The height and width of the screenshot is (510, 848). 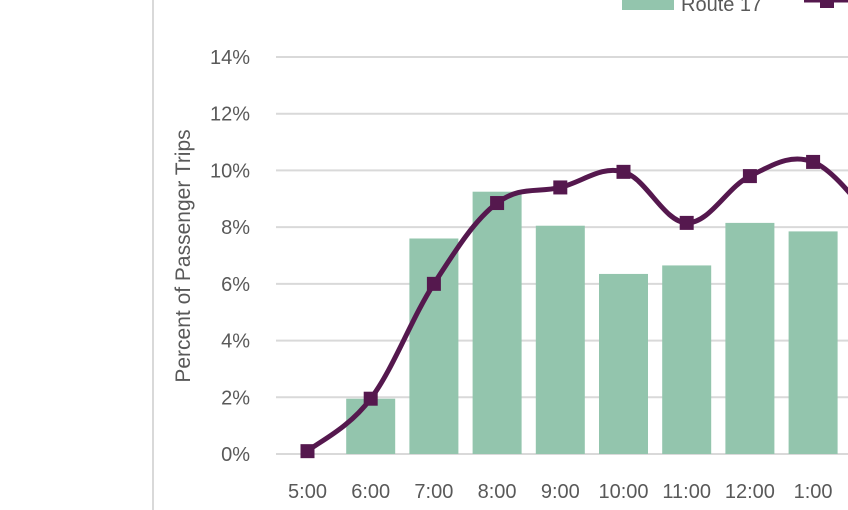 I want to click on legend: Route 17, so click(x=735, y=8).